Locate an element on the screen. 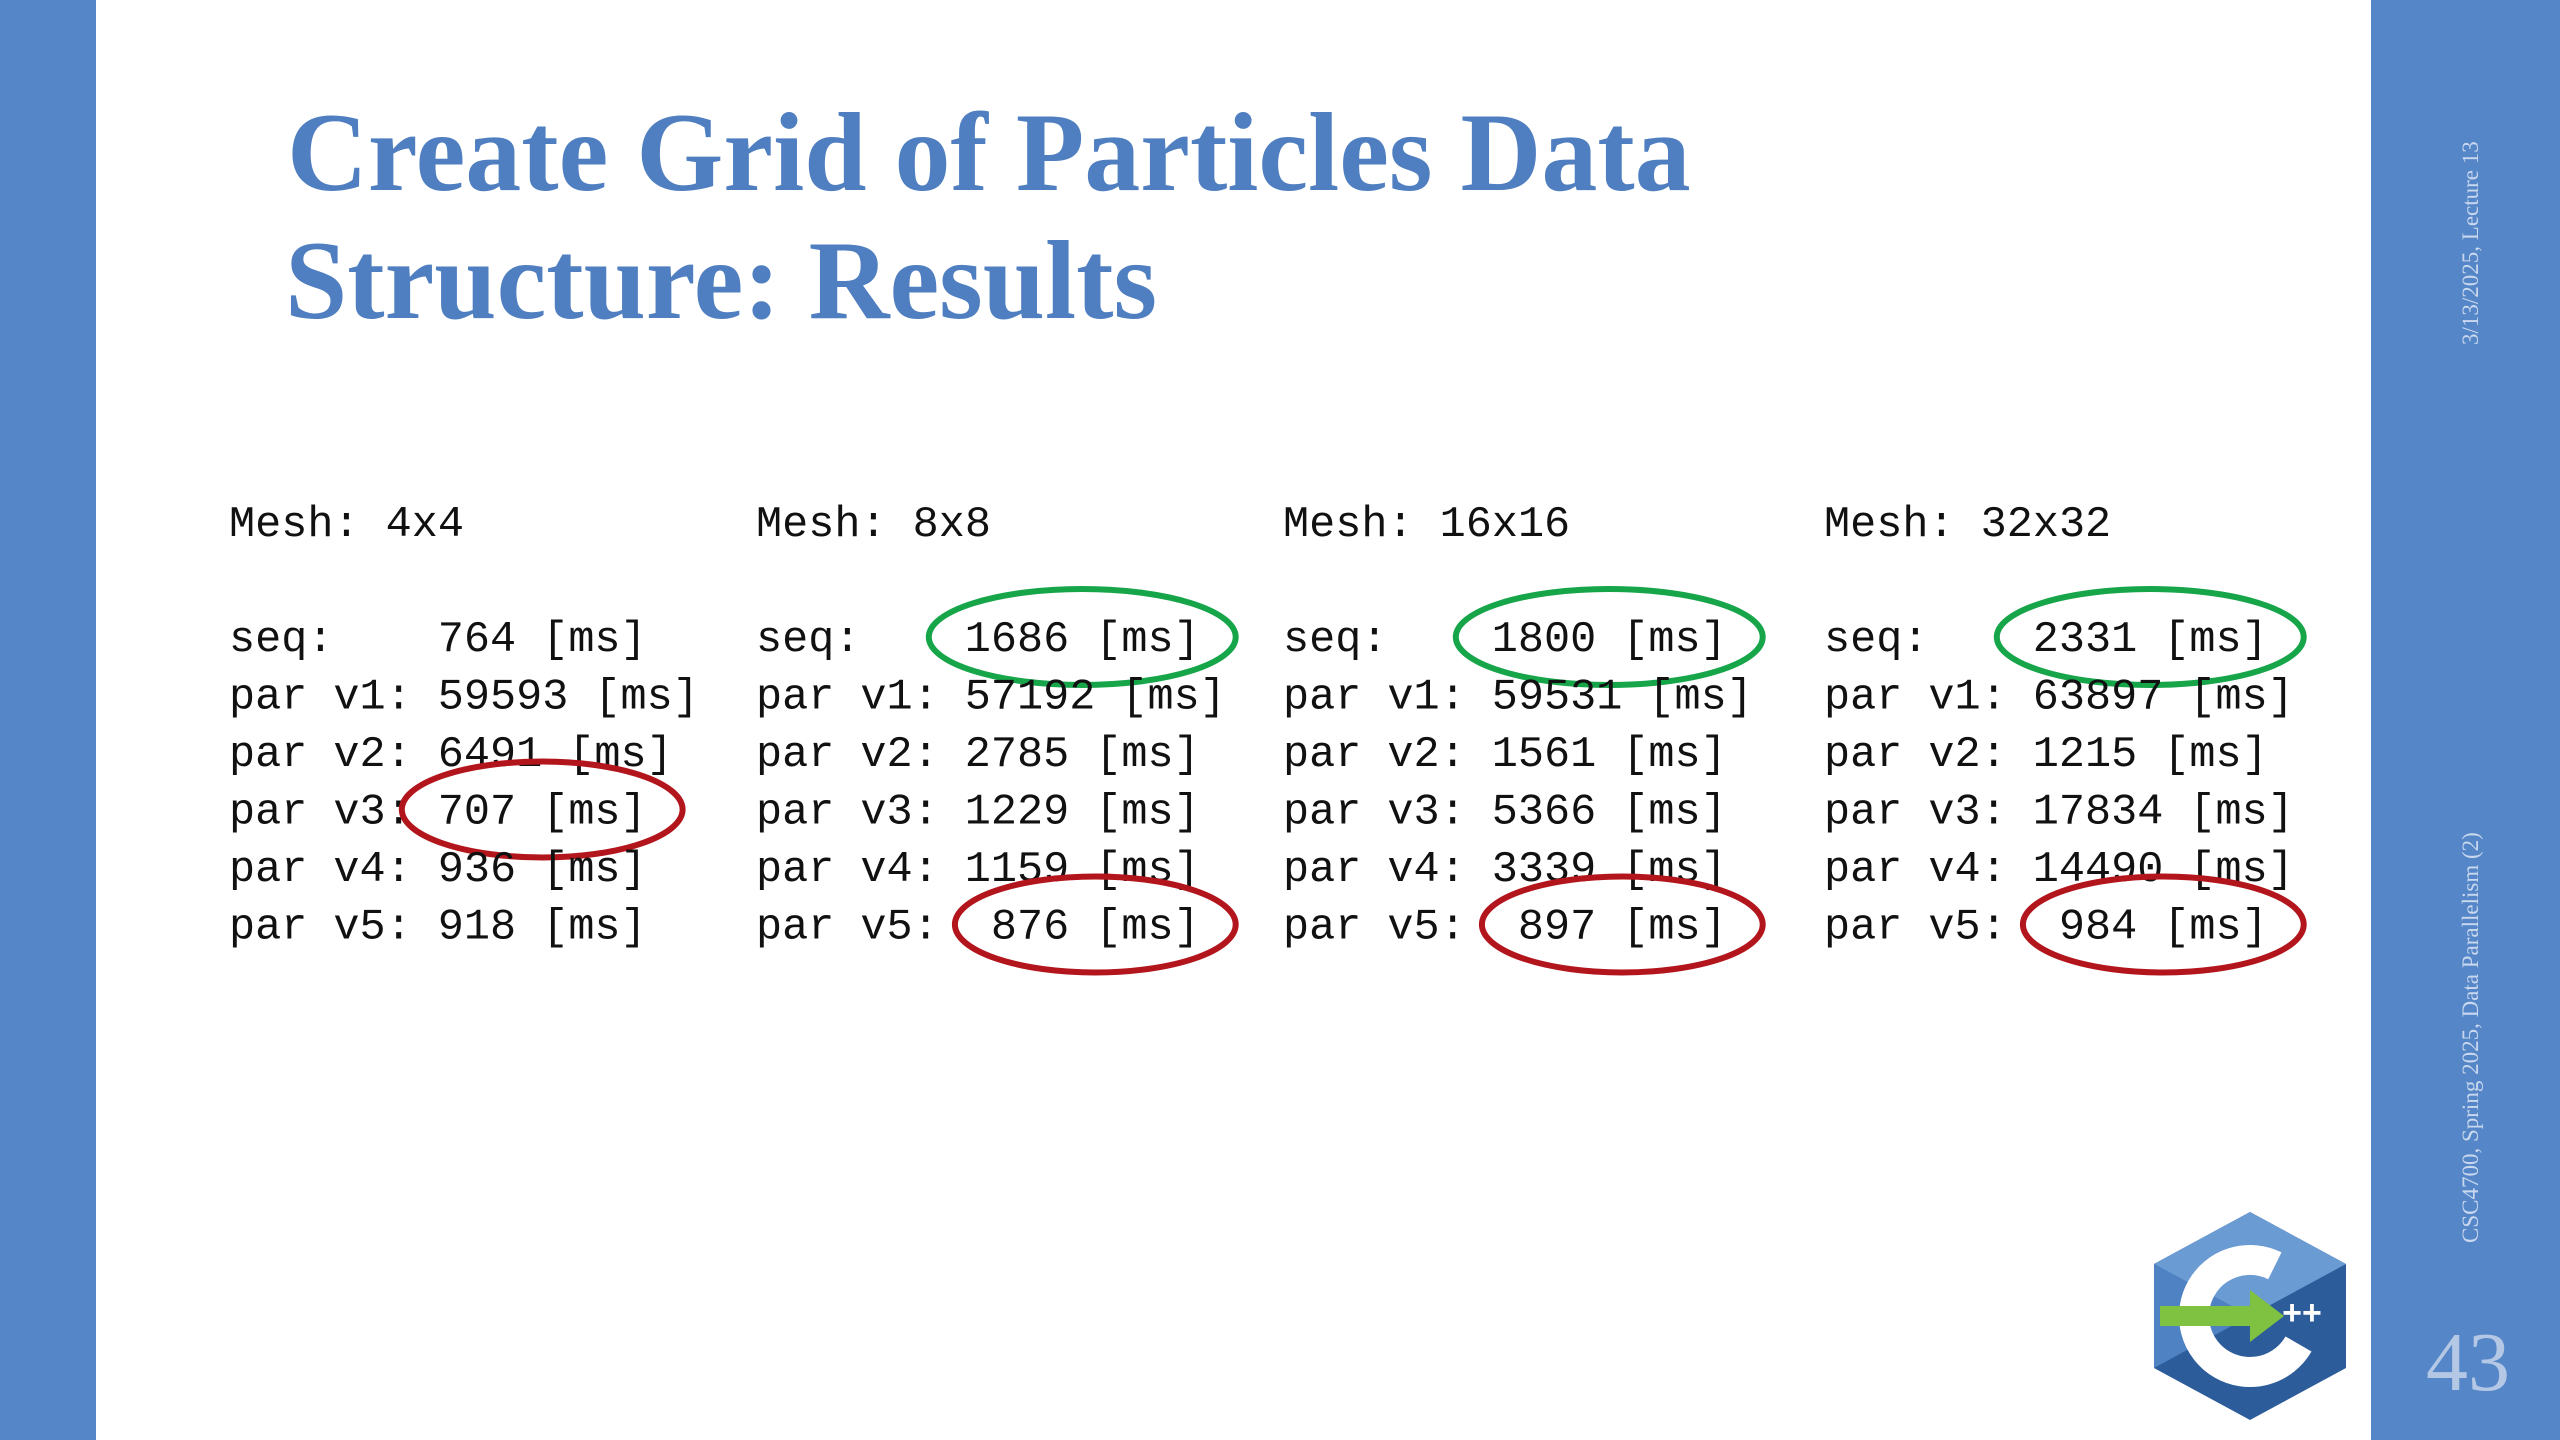 The image size is (2560, 1440). row-value: 764 [ms] is located at coordinates (542, 640).